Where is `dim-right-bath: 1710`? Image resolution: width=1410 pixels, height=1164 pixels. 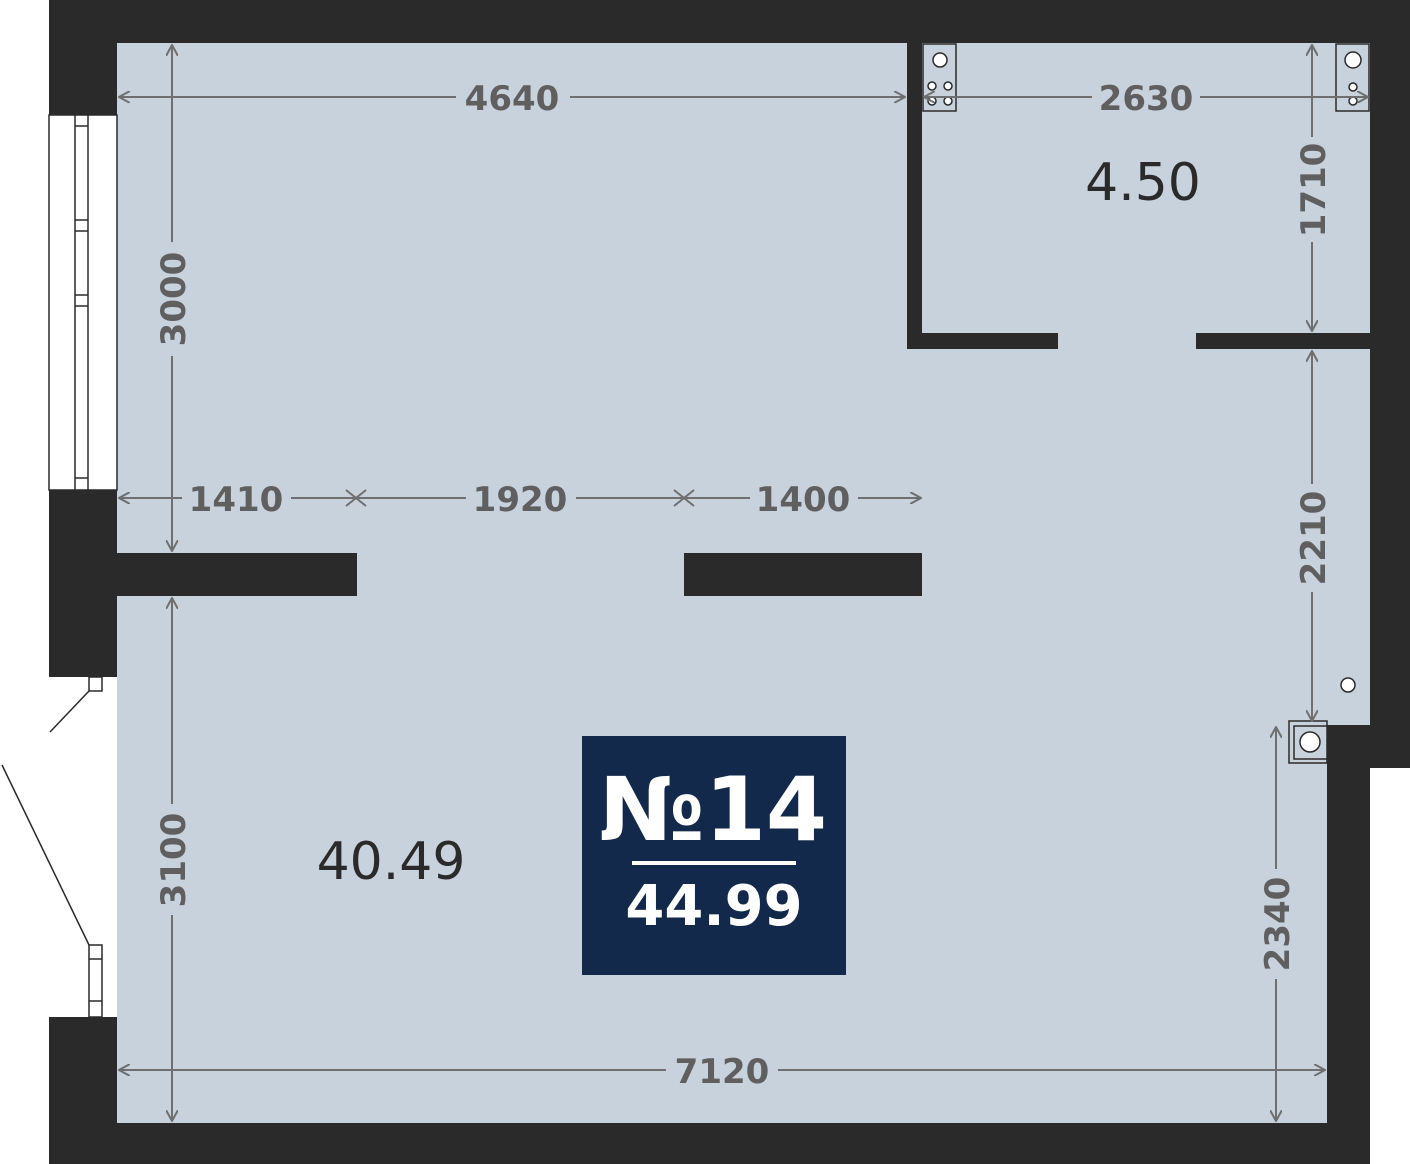 dim-right-bath: 1710 is located at coordinates (1314, 190).